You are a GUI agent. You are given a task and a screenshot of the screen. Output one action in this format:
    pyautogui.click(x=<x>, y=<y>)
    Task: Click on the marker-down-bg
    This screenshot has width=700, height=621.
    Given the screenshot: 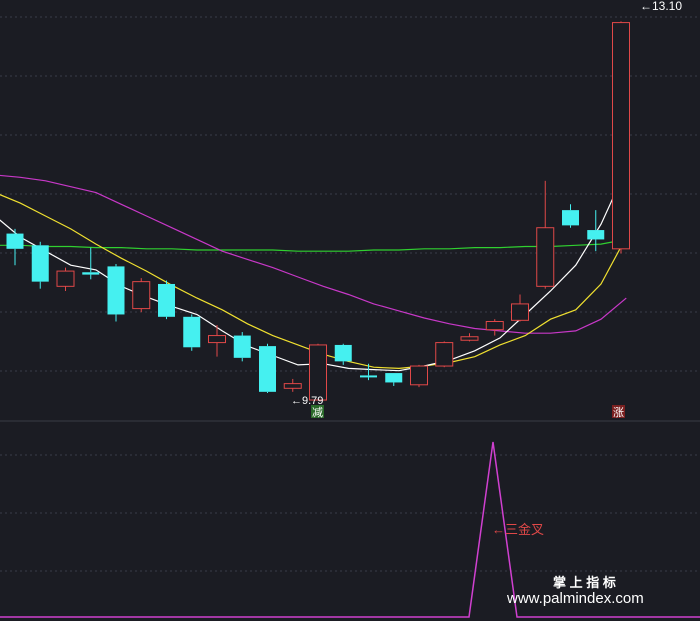 What is the action you would take?
    pyautogui.click(x=317, y=411)
    